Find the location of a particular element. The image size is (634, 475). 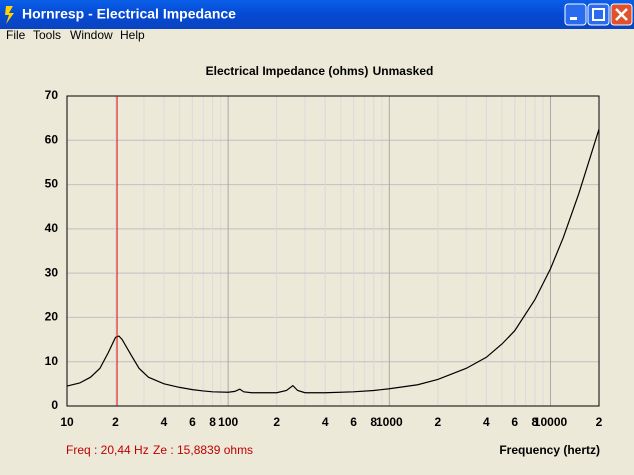

x-axis-label: Frequency (hertz) is located at coordinates (549, 450).